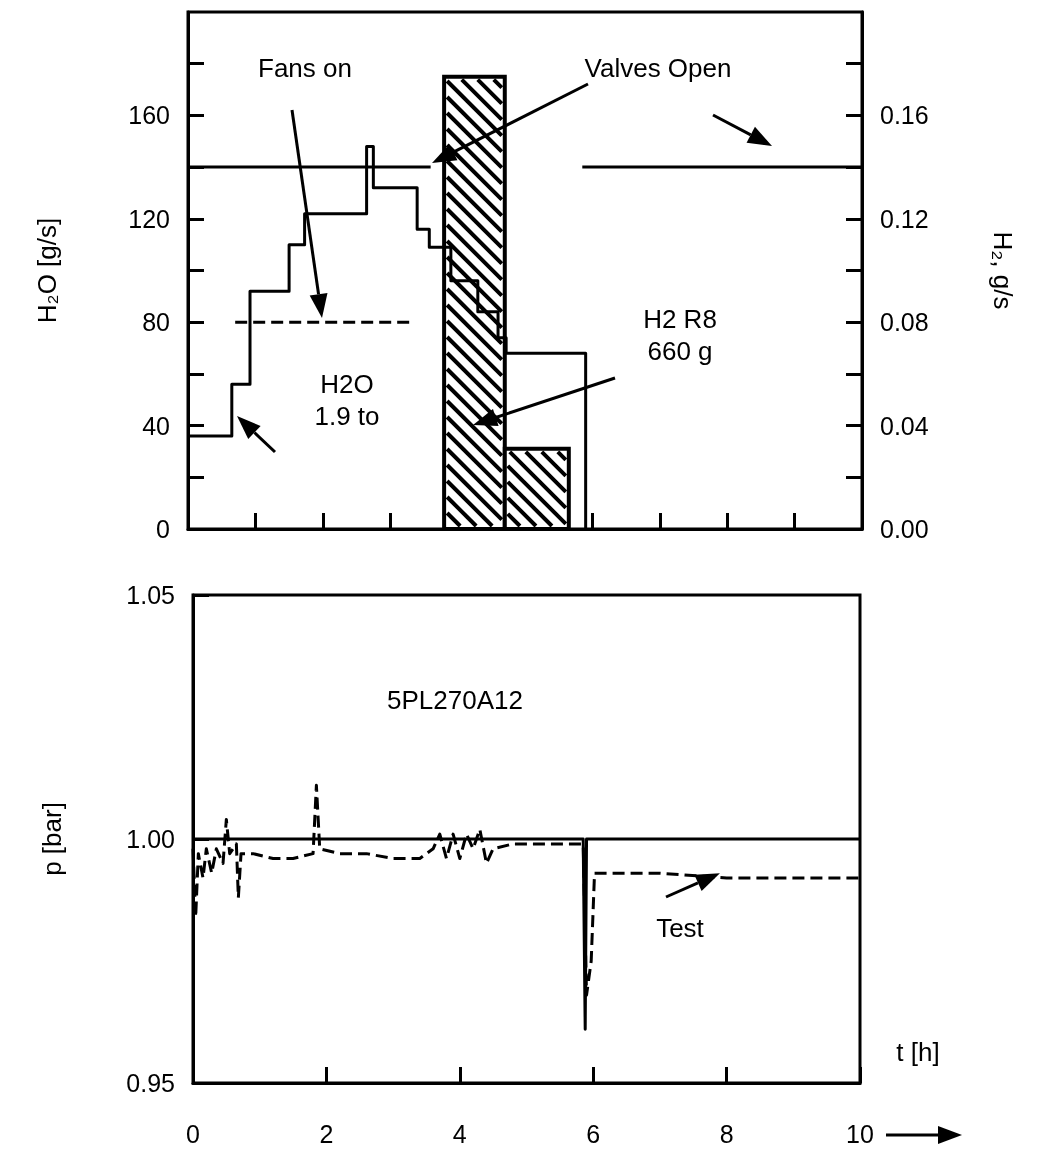 The width and height of the screenshot is (1045, 1164). I want to click on y-tick-label: 40, so click(156, 425).